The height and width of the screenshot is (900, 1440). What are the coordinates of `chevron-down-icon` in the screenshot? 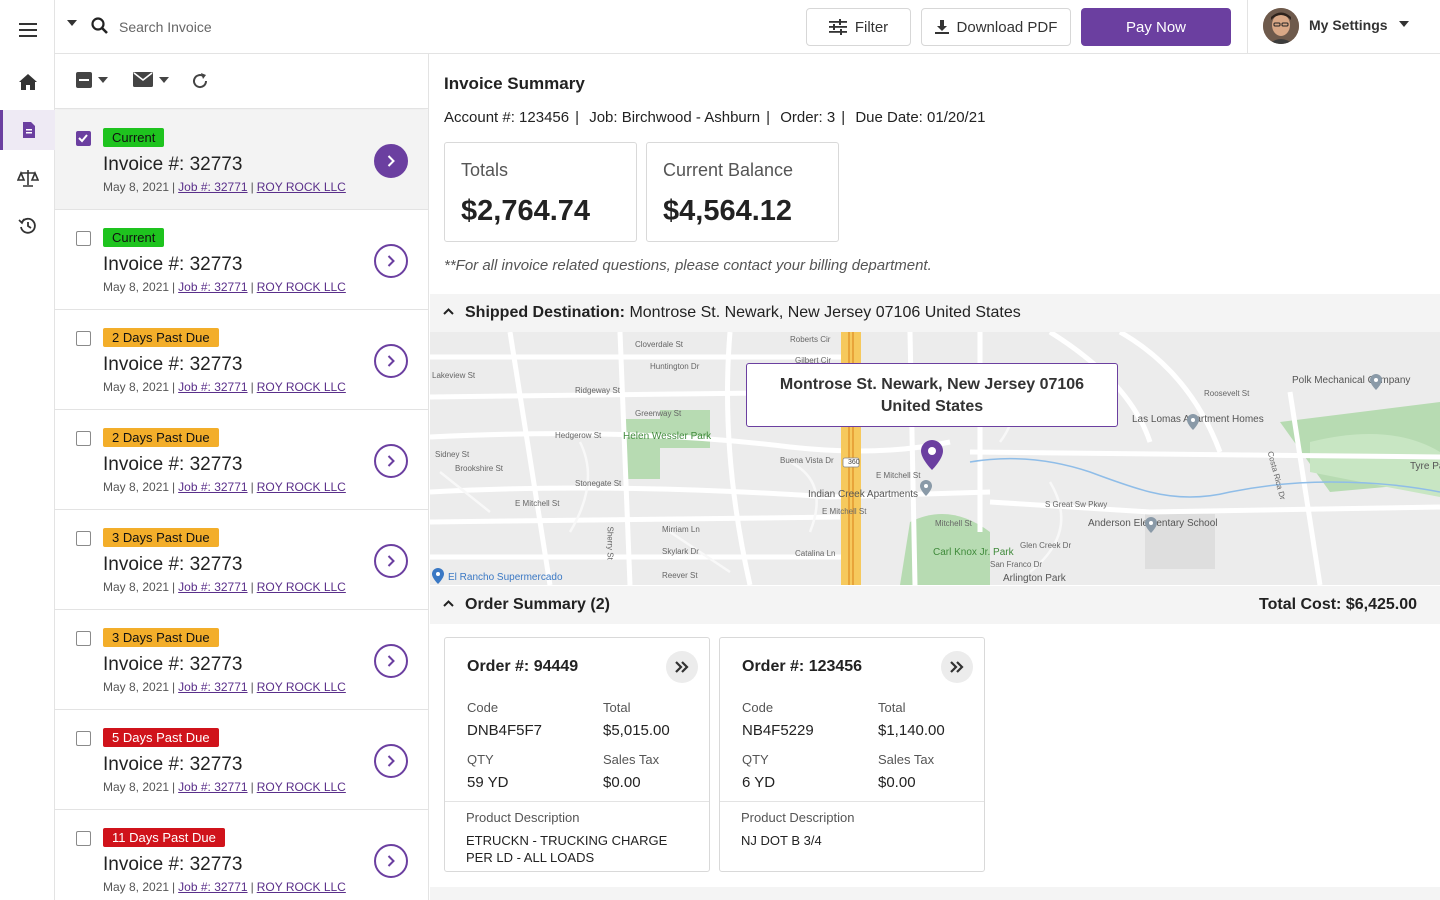 It's located at (1404, 24).